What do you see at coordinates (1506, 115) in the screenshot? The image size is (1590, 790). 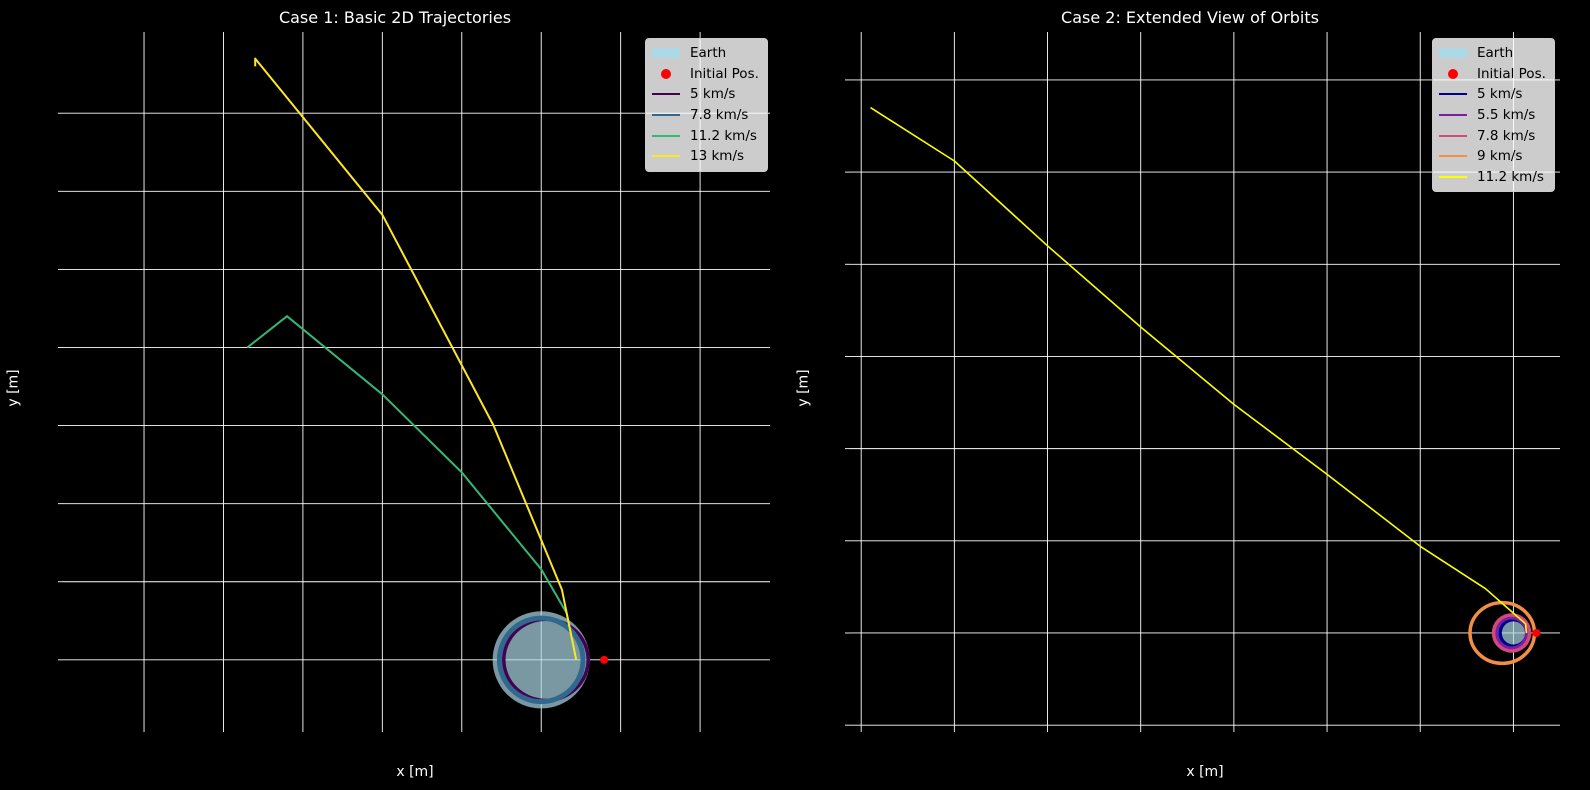 I see `legend-label: 5.5 km/s` at bounding box center [1506, 115].